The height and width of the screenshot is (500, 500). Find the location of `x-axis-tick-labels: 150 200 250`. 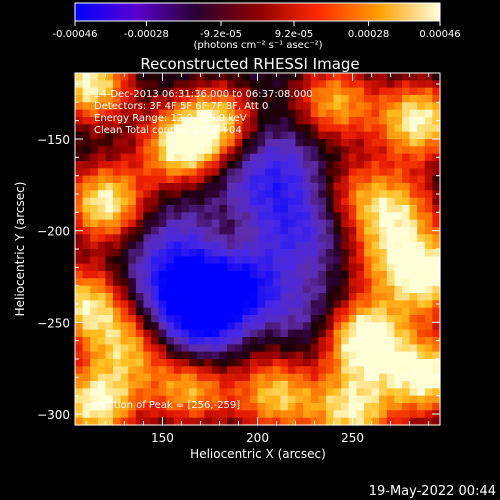

x-axis-tick-labels: 150 200 250 is located at coordinates (257, 438).